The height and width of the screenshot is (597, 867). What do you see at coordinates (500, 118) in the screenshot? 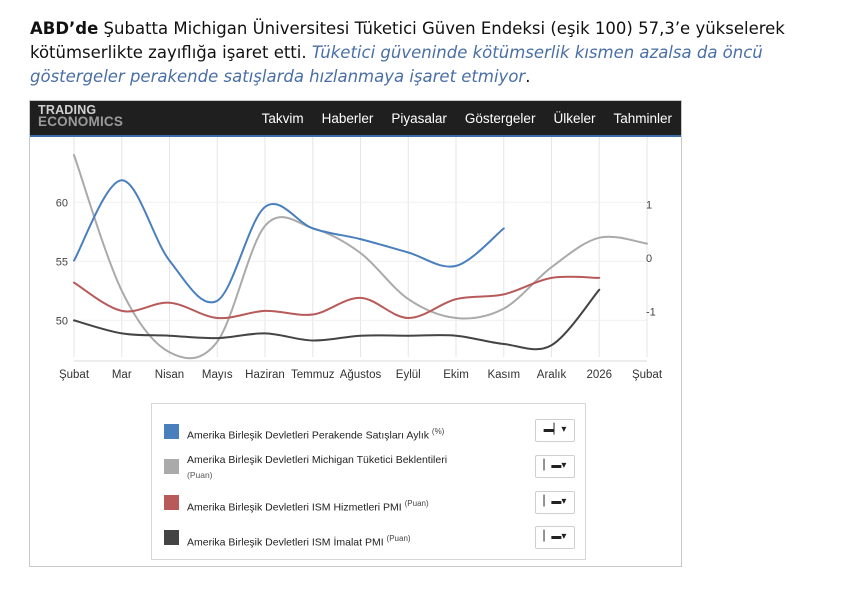
I see `nav-item-gostergeler: Göstergeler` at bounding box center [500, 118].